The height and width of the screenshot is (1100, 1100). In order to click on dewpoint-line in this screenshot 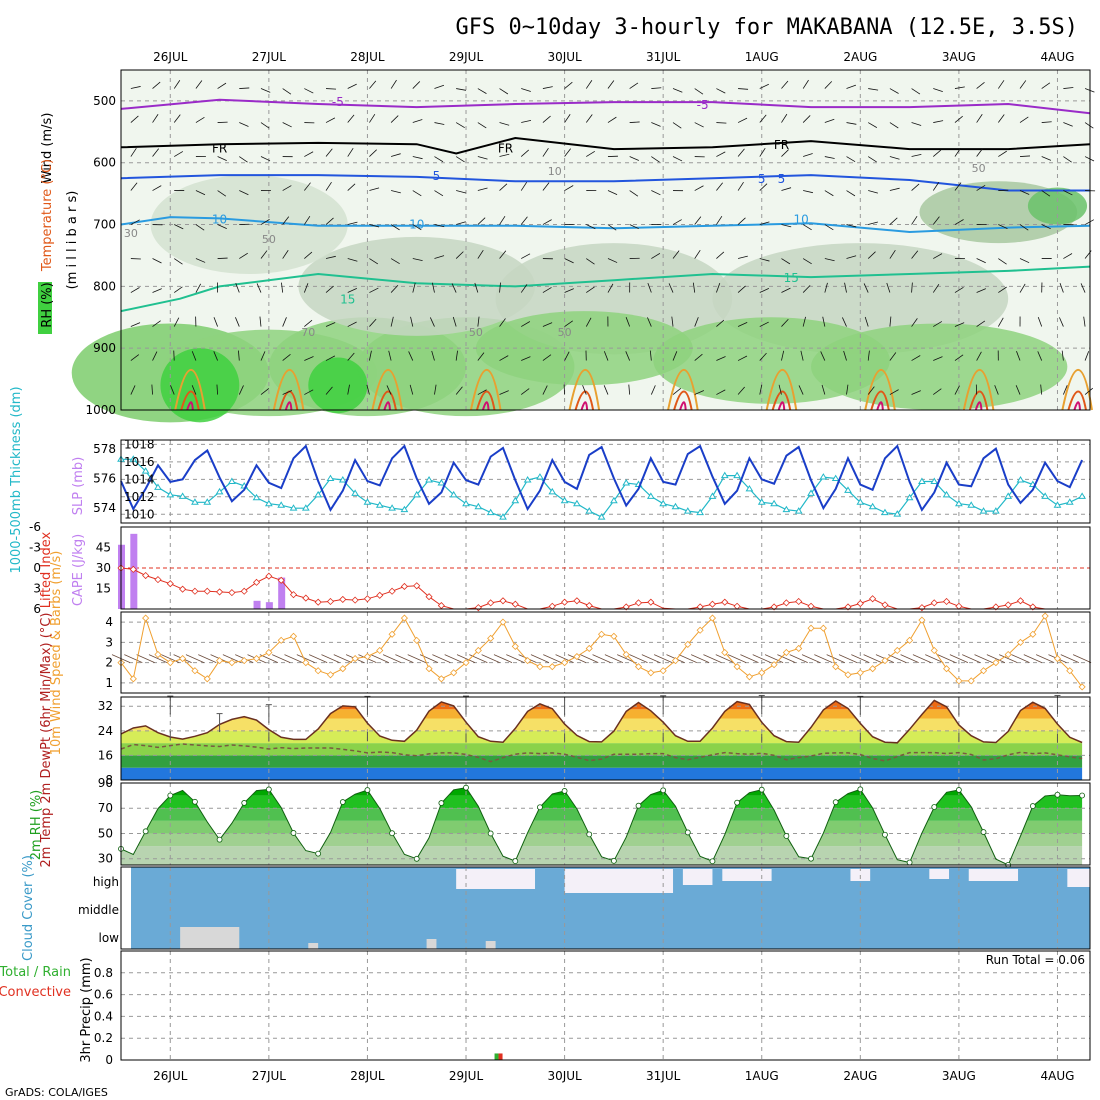, I will do `click(601, 753)`.